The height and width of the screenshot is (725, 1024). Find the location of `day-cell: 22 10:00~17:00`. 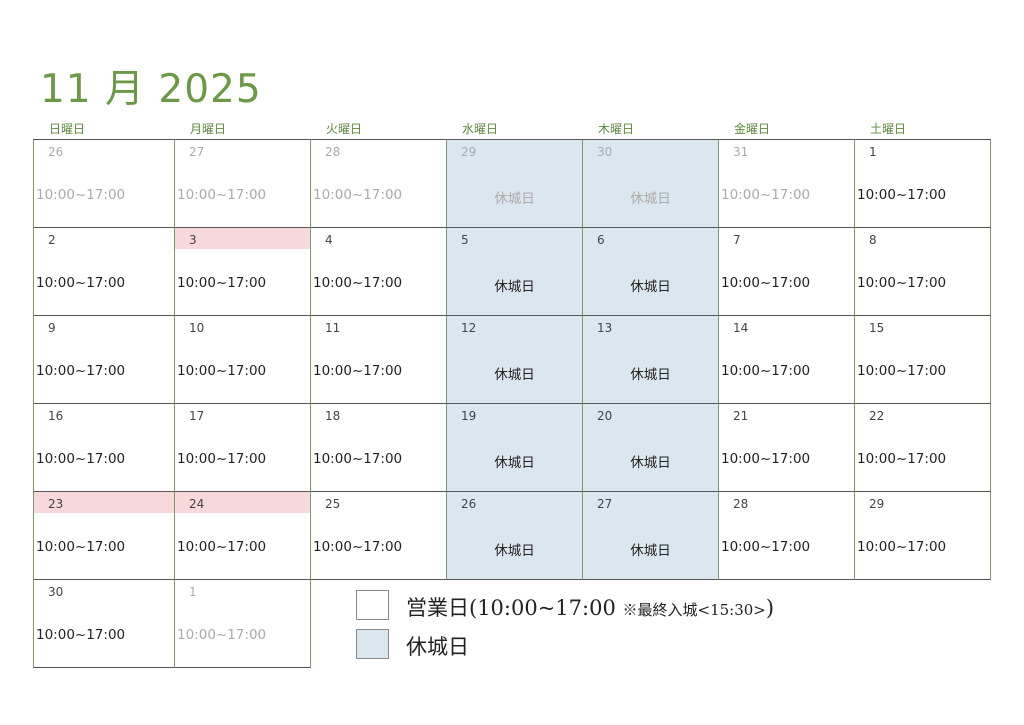

day-cell: 22 10:00~17:00 is located at coordinates (922, 447).